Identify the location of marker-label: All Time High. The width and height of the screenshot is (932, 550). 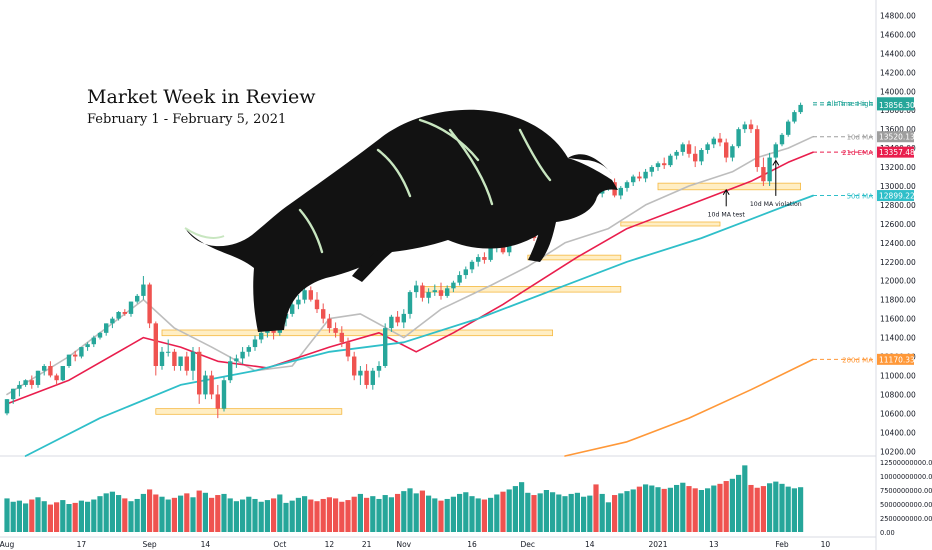
(850, 104).